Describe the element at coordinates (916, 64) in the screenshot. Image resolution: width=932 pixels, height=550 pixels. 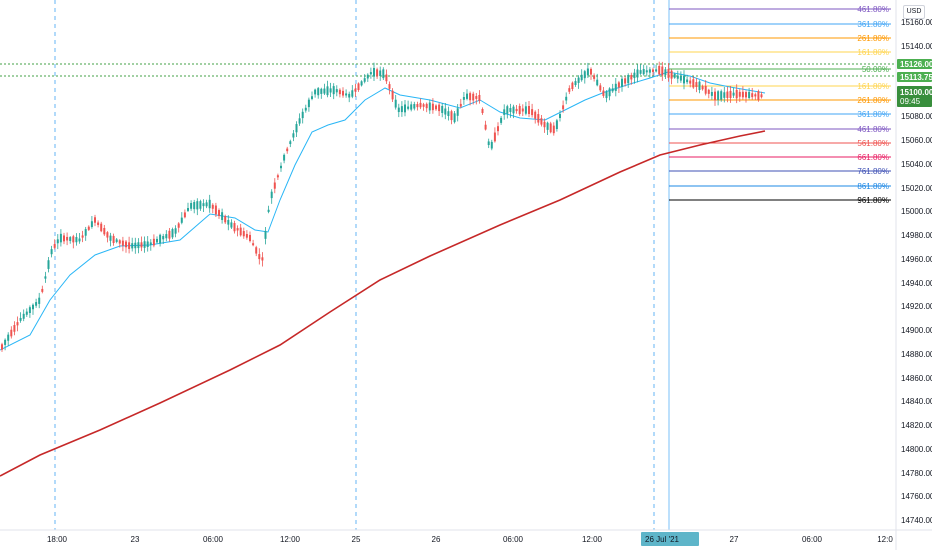
I see `svg-text: 15126.00` at that location.